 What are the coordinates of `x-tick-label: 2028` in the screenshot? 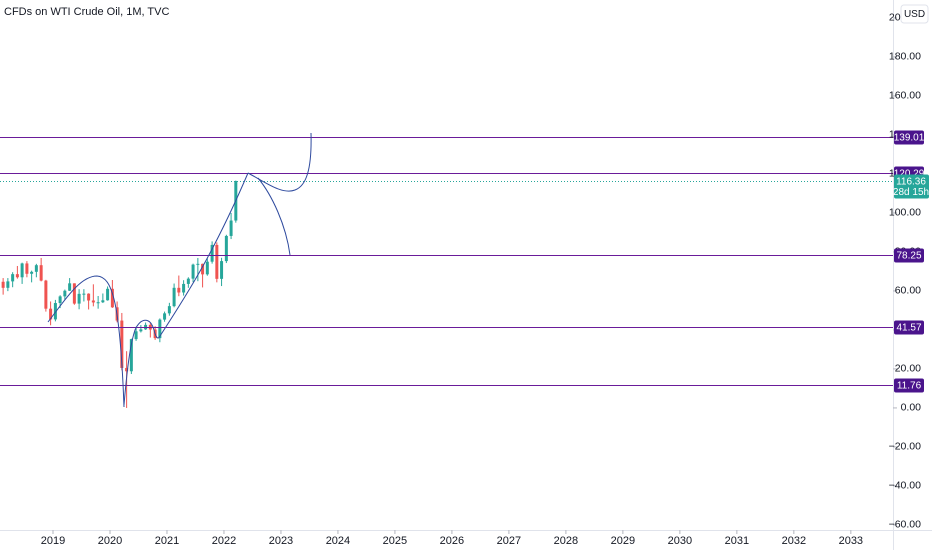 It's located at (566, 541).